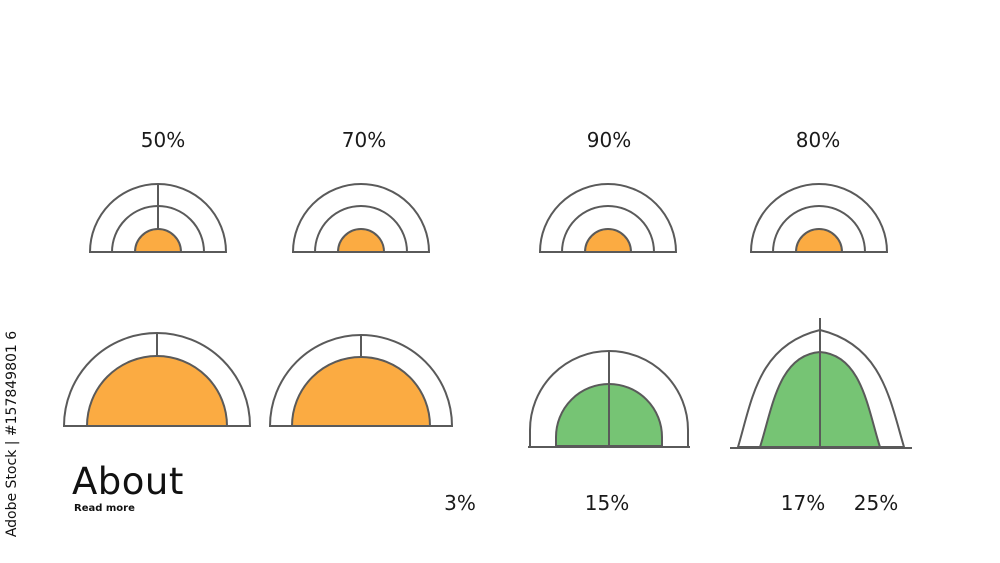 Image resolution: width=1000 pixels, height=563 pixels. Describe the element at coordinates (128, 481) in the screenshot. I see `about-title: About` at that location.